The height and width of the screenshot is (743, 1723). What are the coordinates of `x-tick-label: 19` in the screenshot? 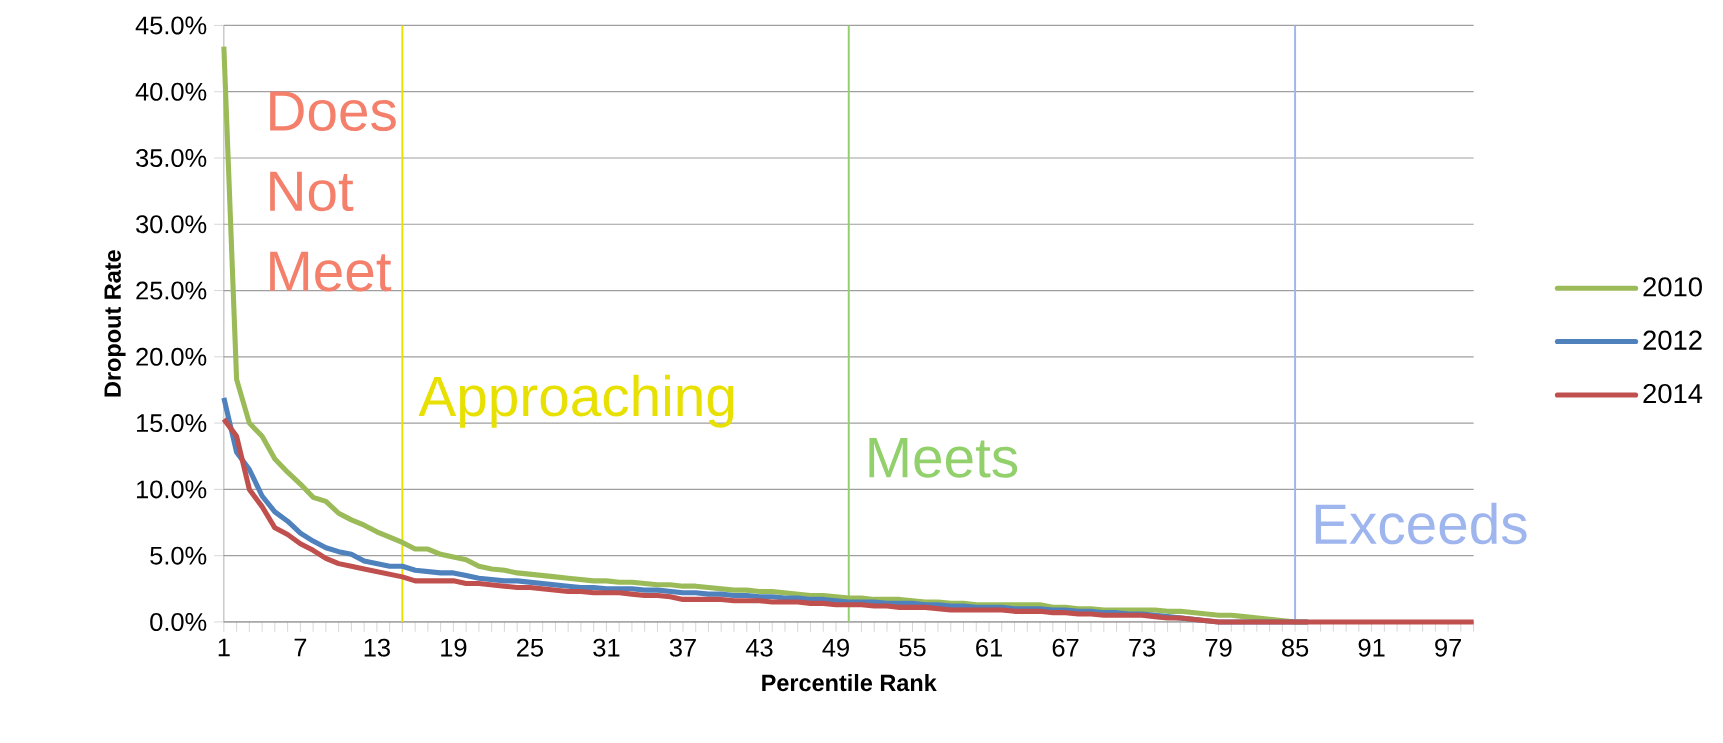 It's located at (454, 647).